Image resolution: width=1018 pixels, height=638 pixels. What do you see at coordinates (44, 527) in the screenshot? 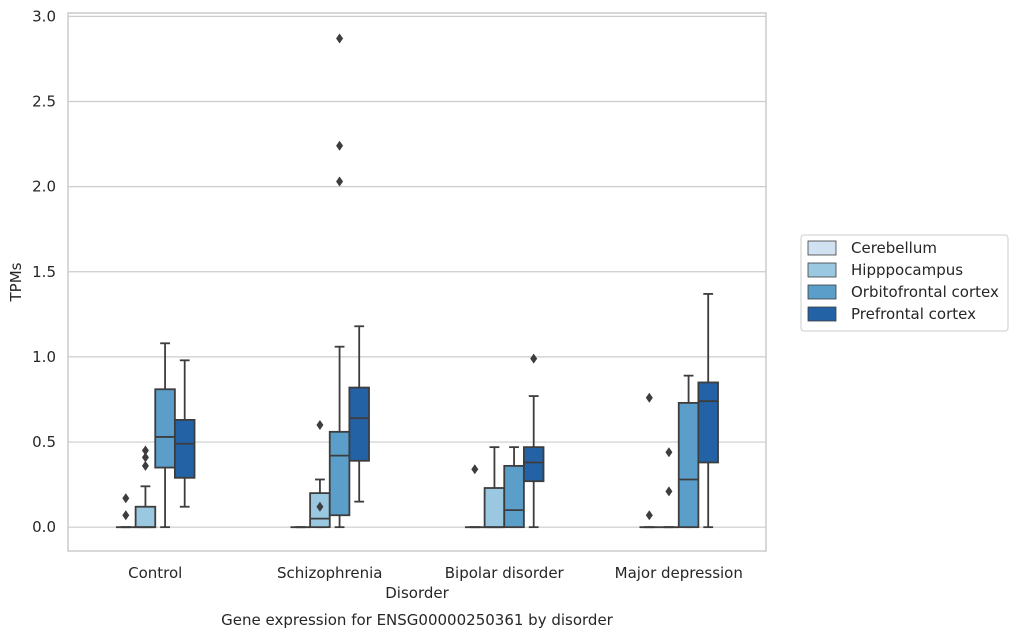
I see `y-tick-label: 0.0` at bounding box center [44, 527].